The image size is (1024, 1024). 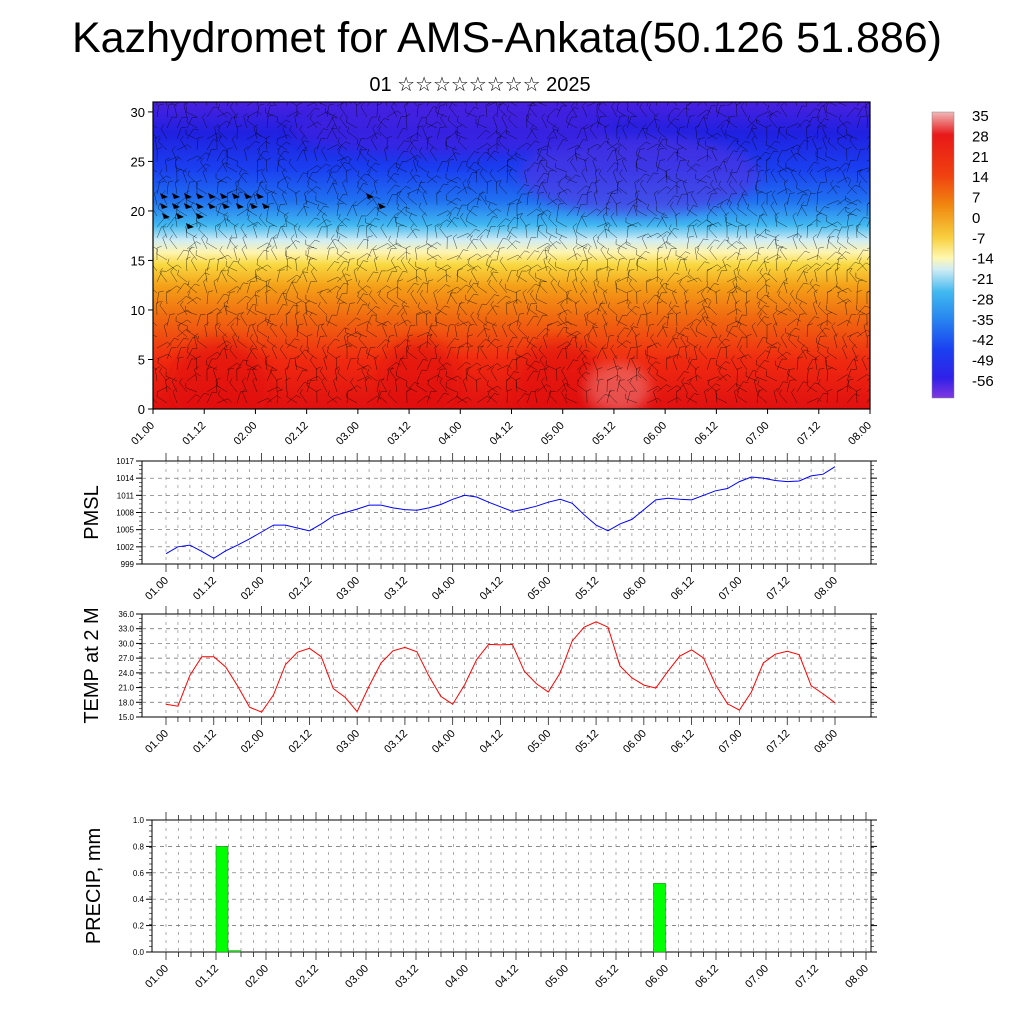 What do you see at coordinates (157, 589) in the screenshot?
I see `x-tick-label: 01.00` at bounding box center [157, 589].